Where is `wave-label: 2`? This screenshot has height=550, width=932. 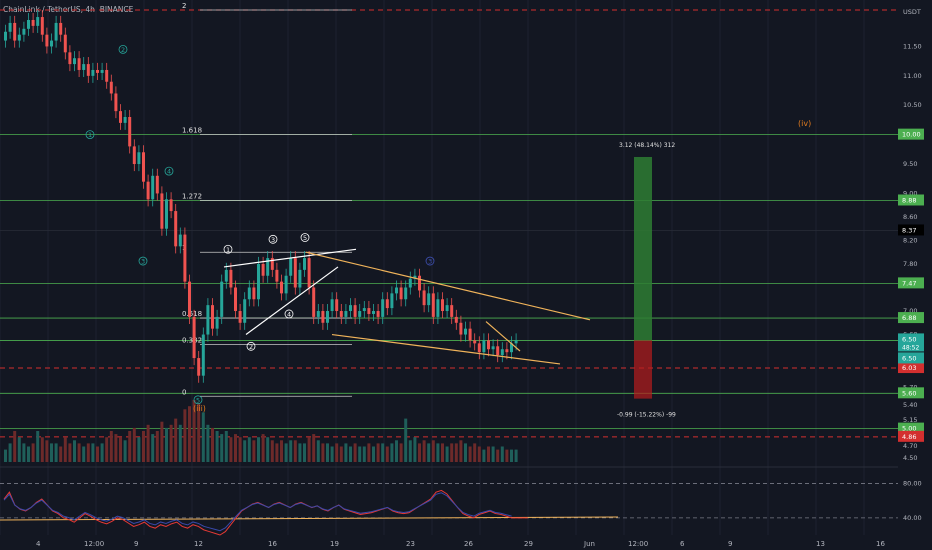
wave-label: 2 is located at coordinates (123, 50).